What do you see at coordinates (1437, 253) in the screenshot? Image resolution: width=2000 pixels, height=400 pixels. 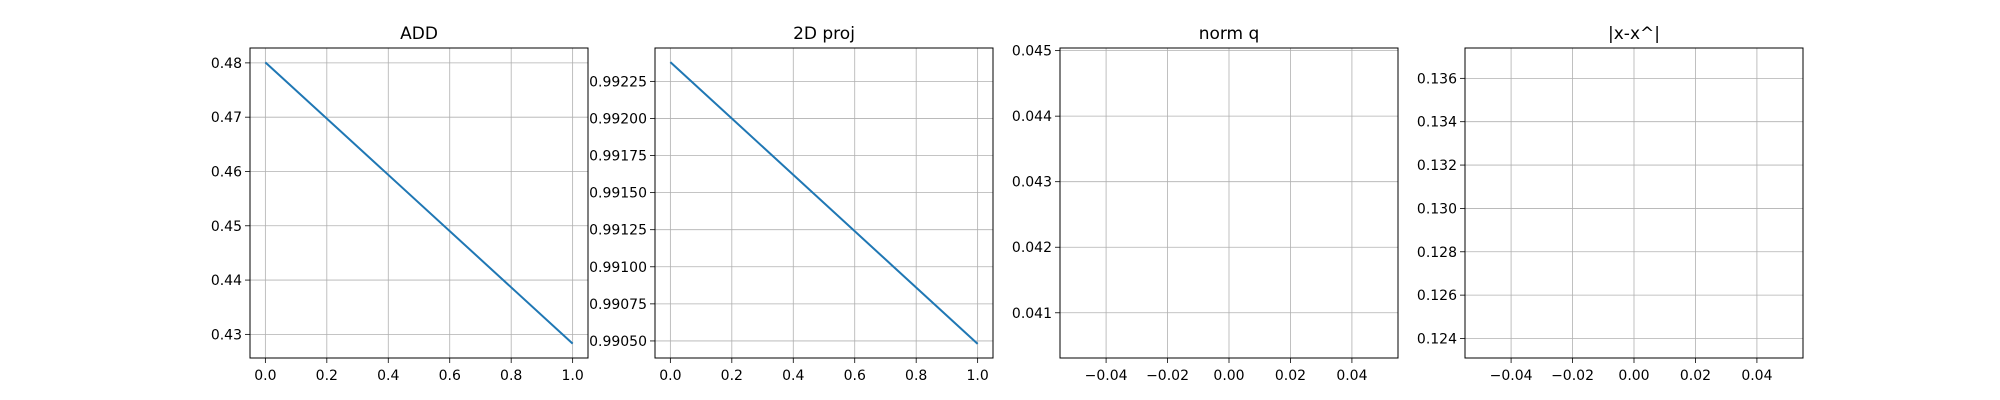 I see `y-tick-label: 0.128` at bounding box center [1437, 253].